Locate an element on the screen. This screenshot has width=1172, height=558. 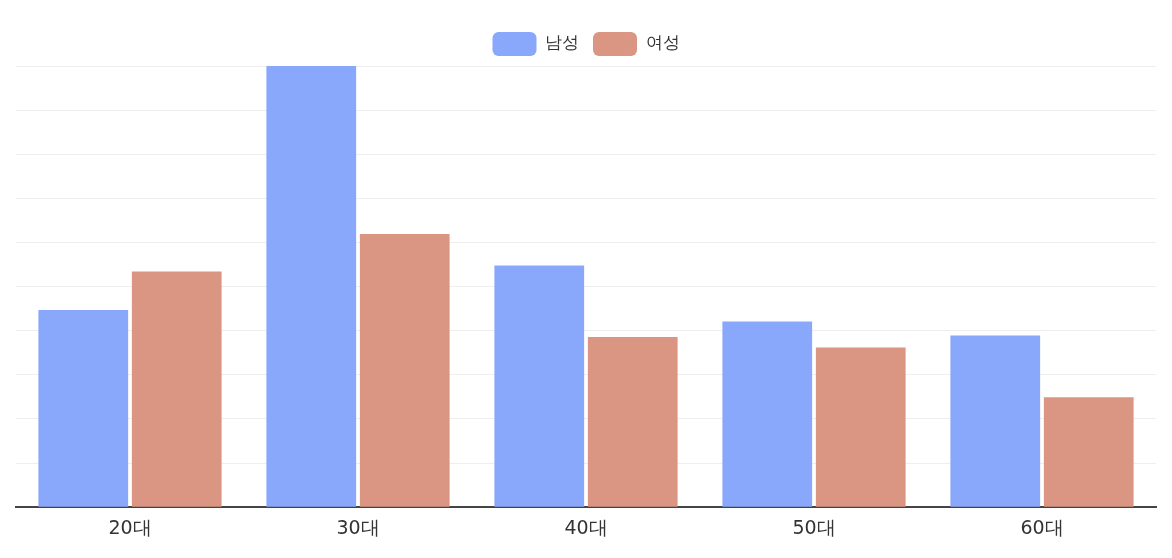
x-tick-label: 20대 is located at coordinates (130, 526).